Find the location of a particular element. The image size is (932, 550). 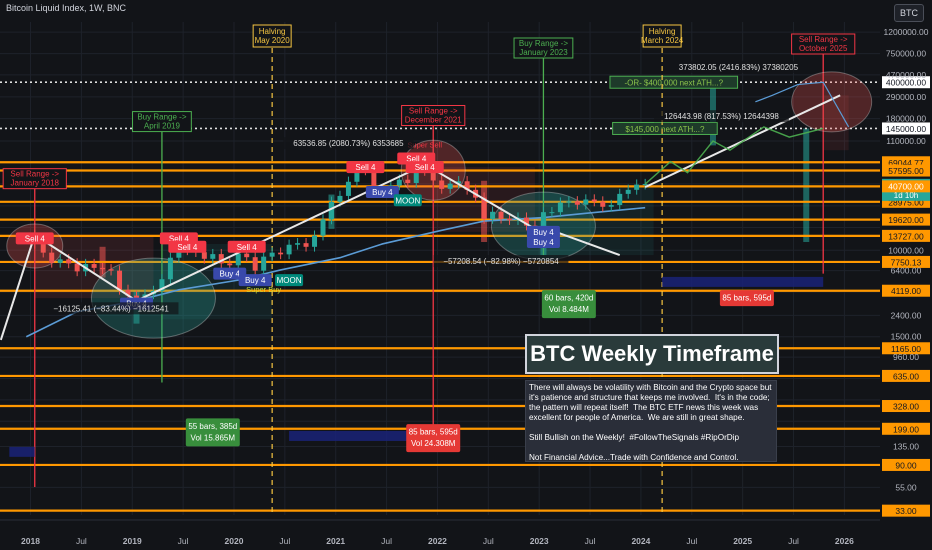

range-marker-label: October 2025 is located at coordinates (823, 48).